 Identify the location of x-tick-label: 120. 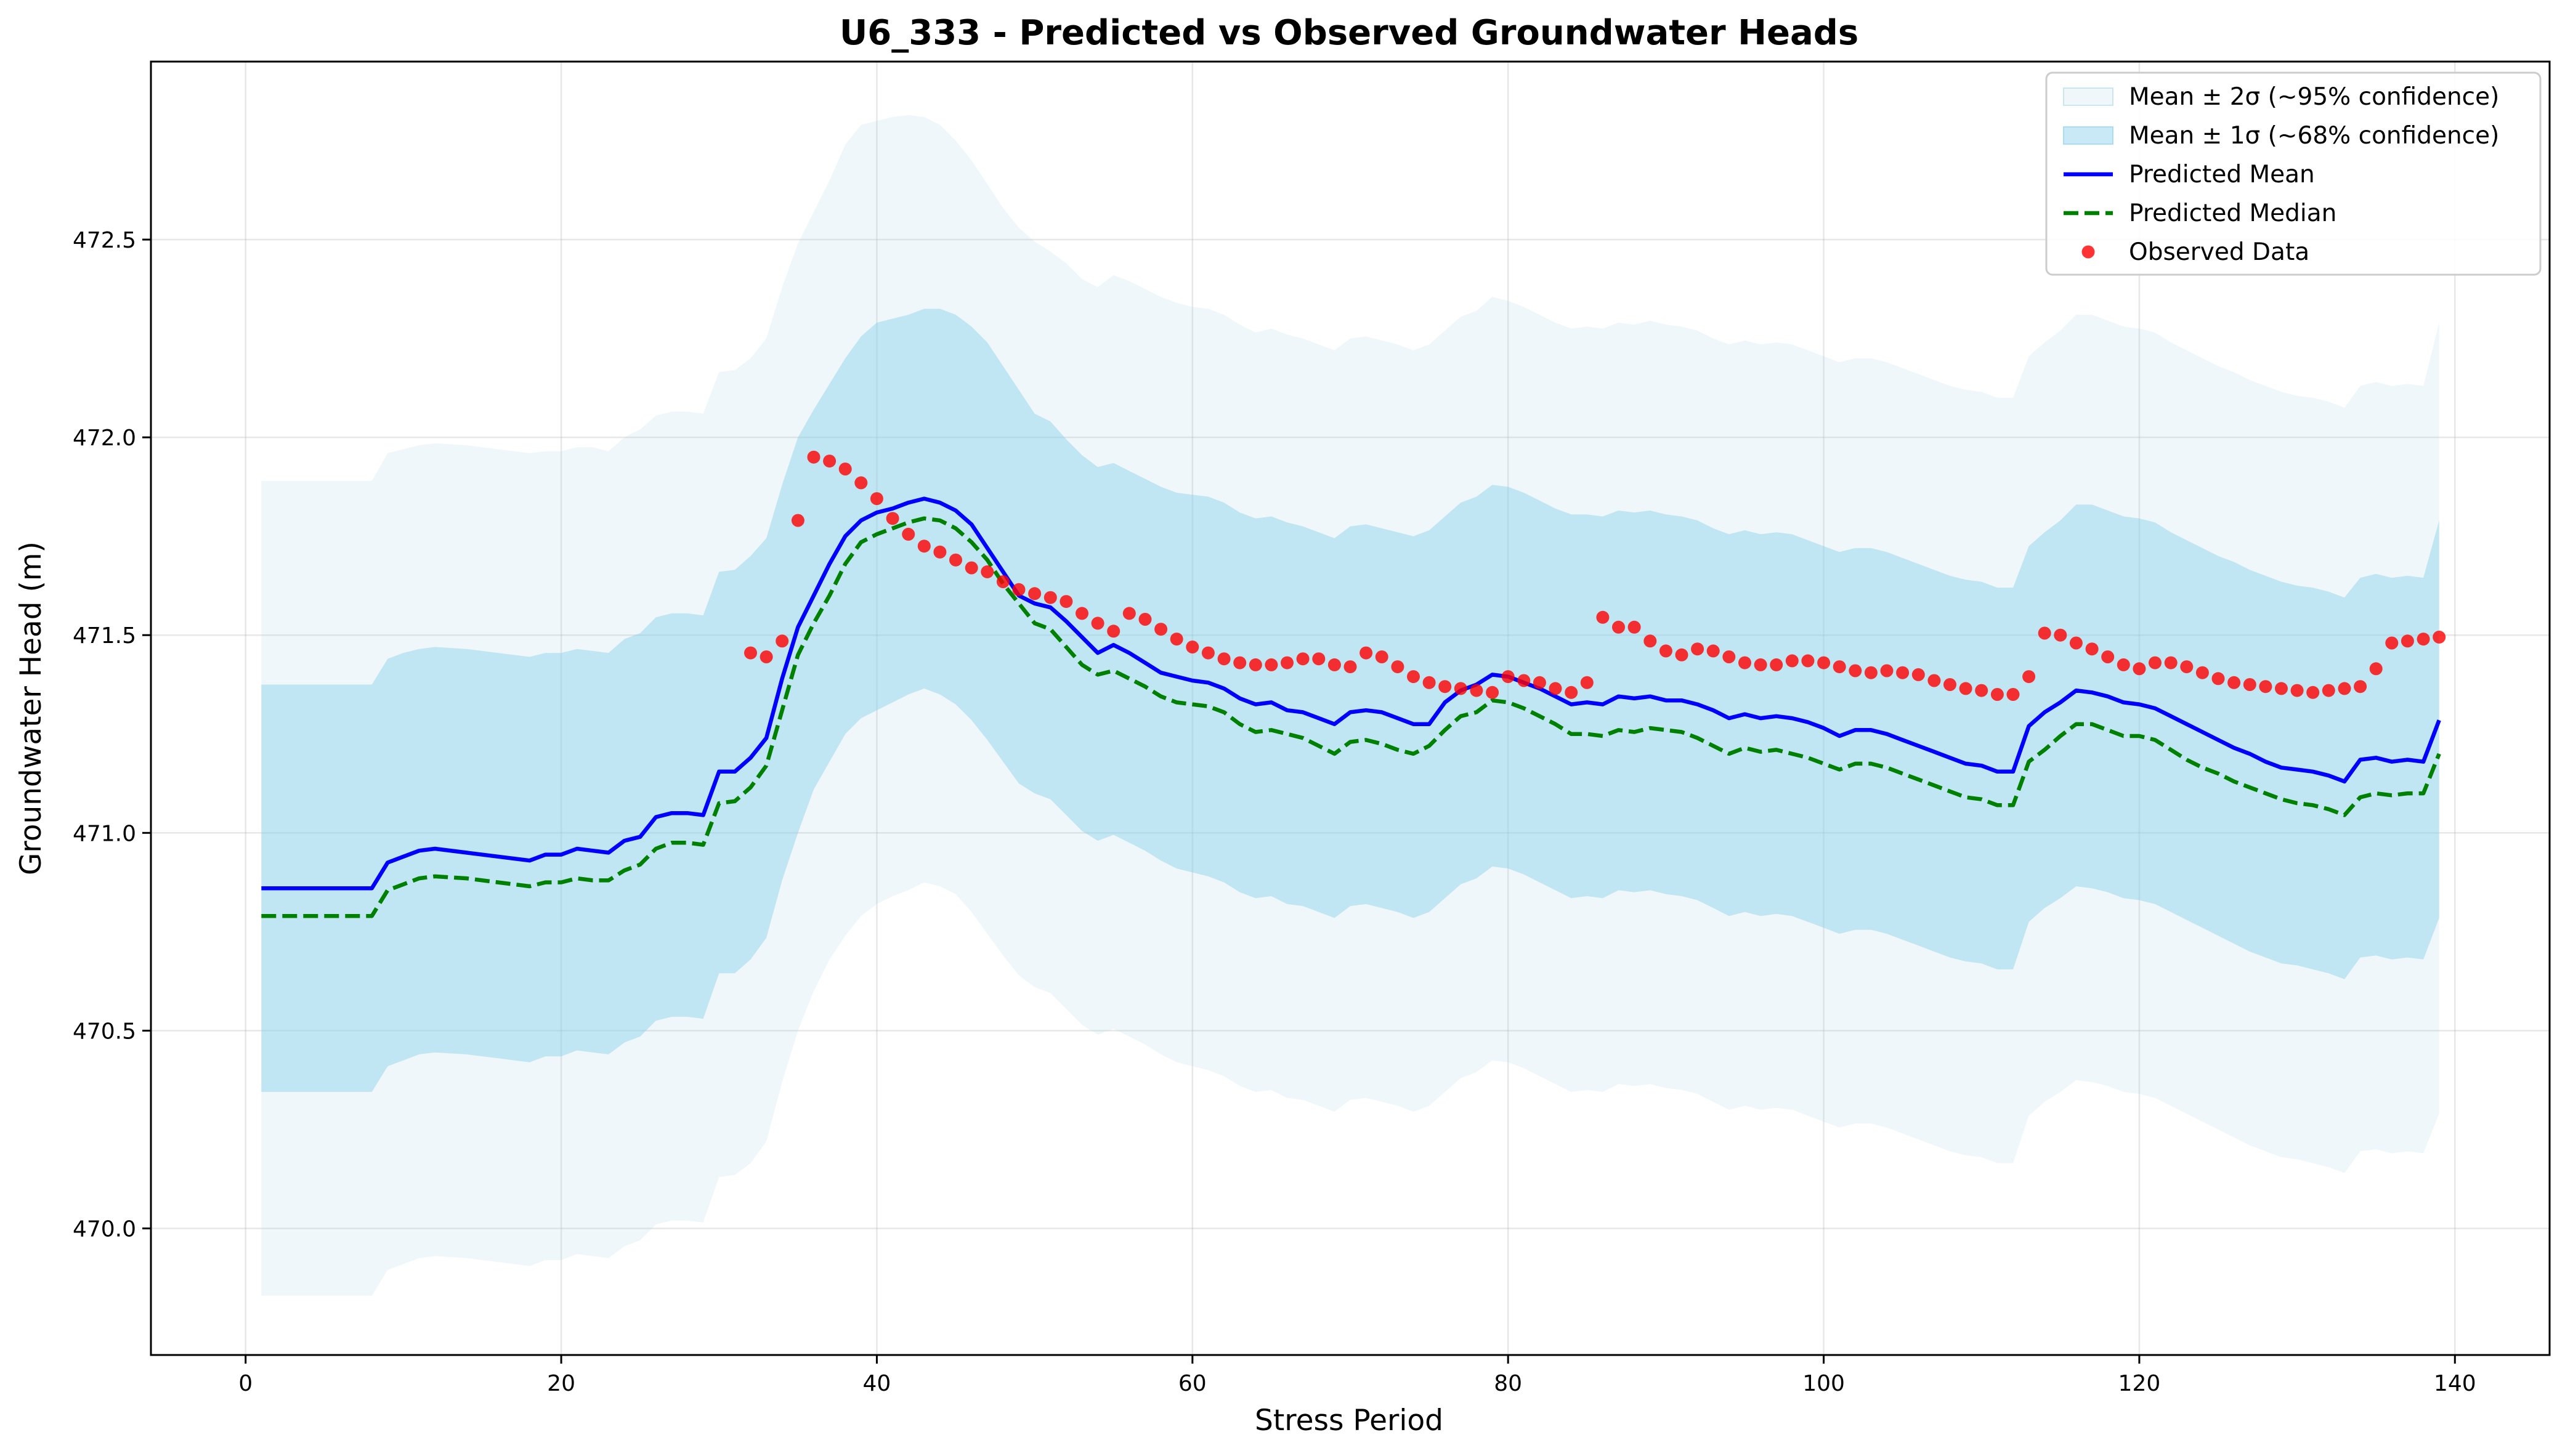
(2139, 1383).